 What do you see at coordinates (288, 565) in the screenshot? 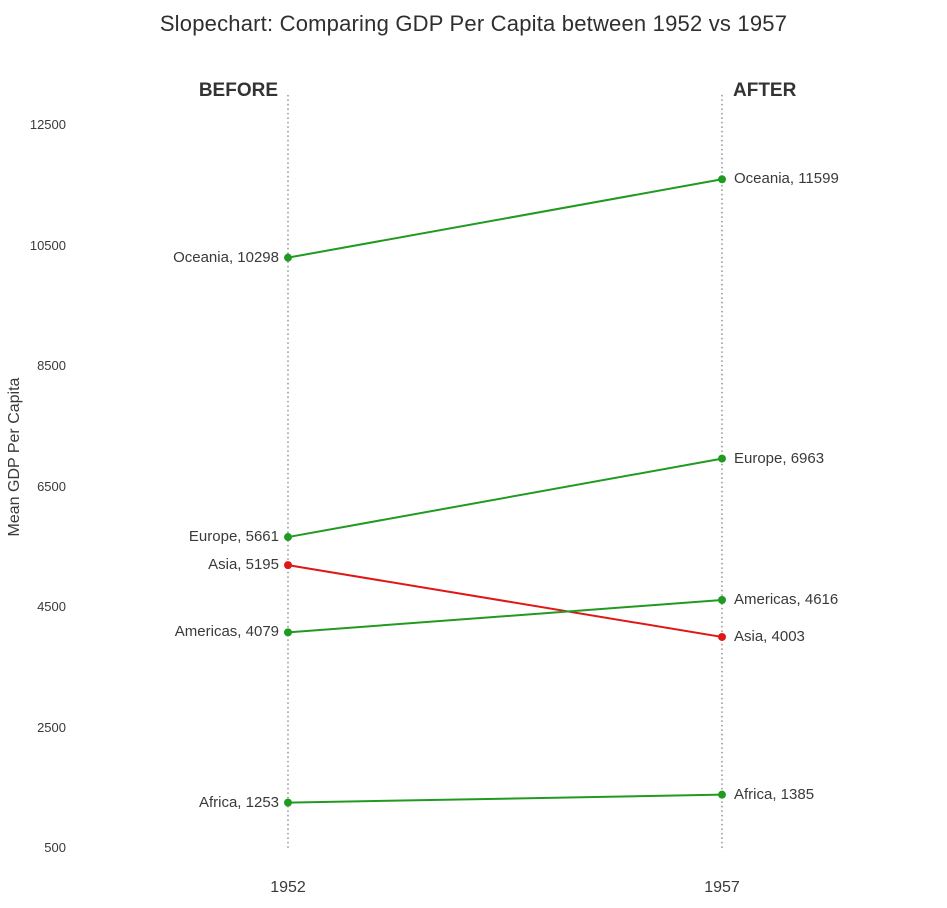
I see `point-before-asia` at bounding box center [288, 565].